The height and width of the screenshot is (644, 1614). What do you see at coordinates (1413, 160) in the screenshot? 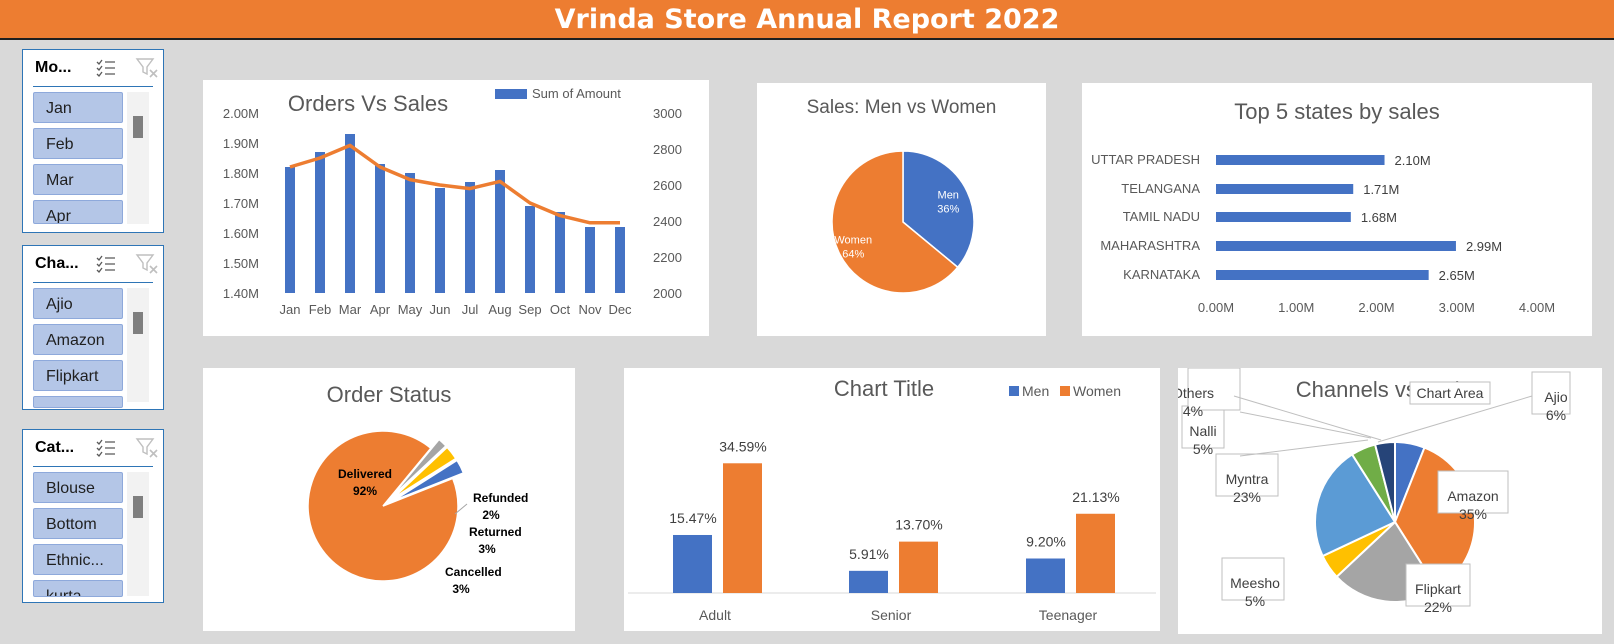
I see `data-label: 2.10M` at bounding box center [1413, 160].